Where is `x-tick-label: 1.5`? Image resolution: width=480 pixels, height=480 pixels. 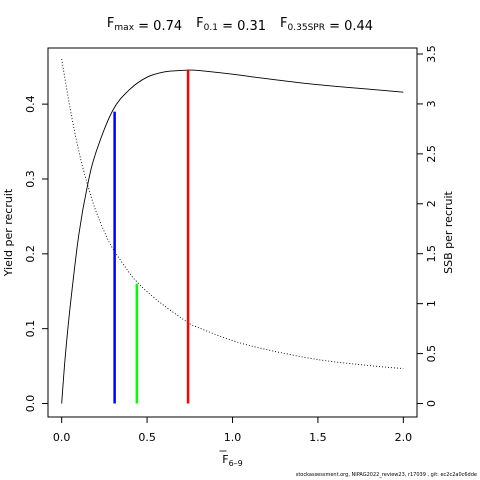
x-tick-label: 1.5 is located at coordinates (318, 437).